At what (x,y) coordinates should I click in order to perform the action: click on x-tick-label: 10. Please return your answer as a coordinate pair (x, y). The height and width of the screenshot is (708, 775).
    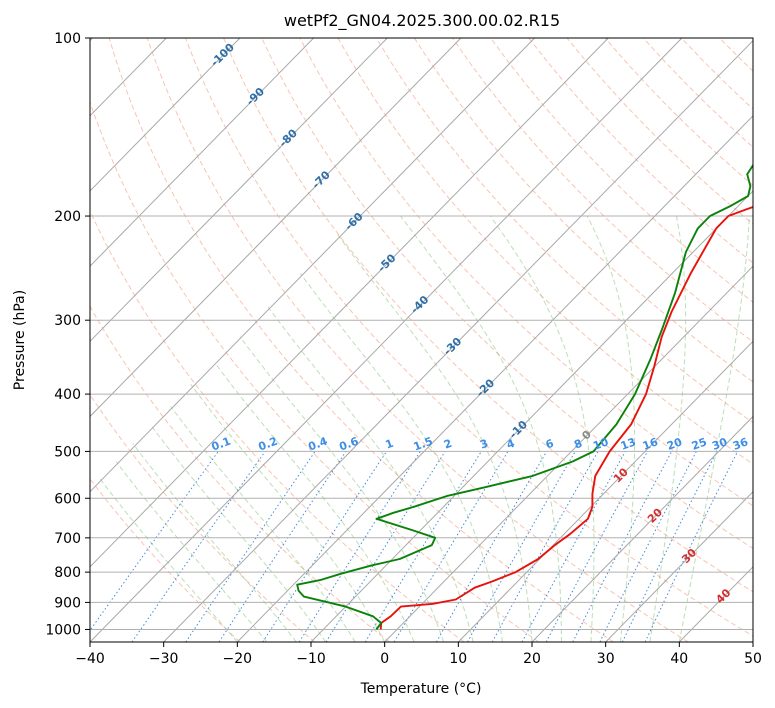
    Looking at the image, I should click on (458, 659).